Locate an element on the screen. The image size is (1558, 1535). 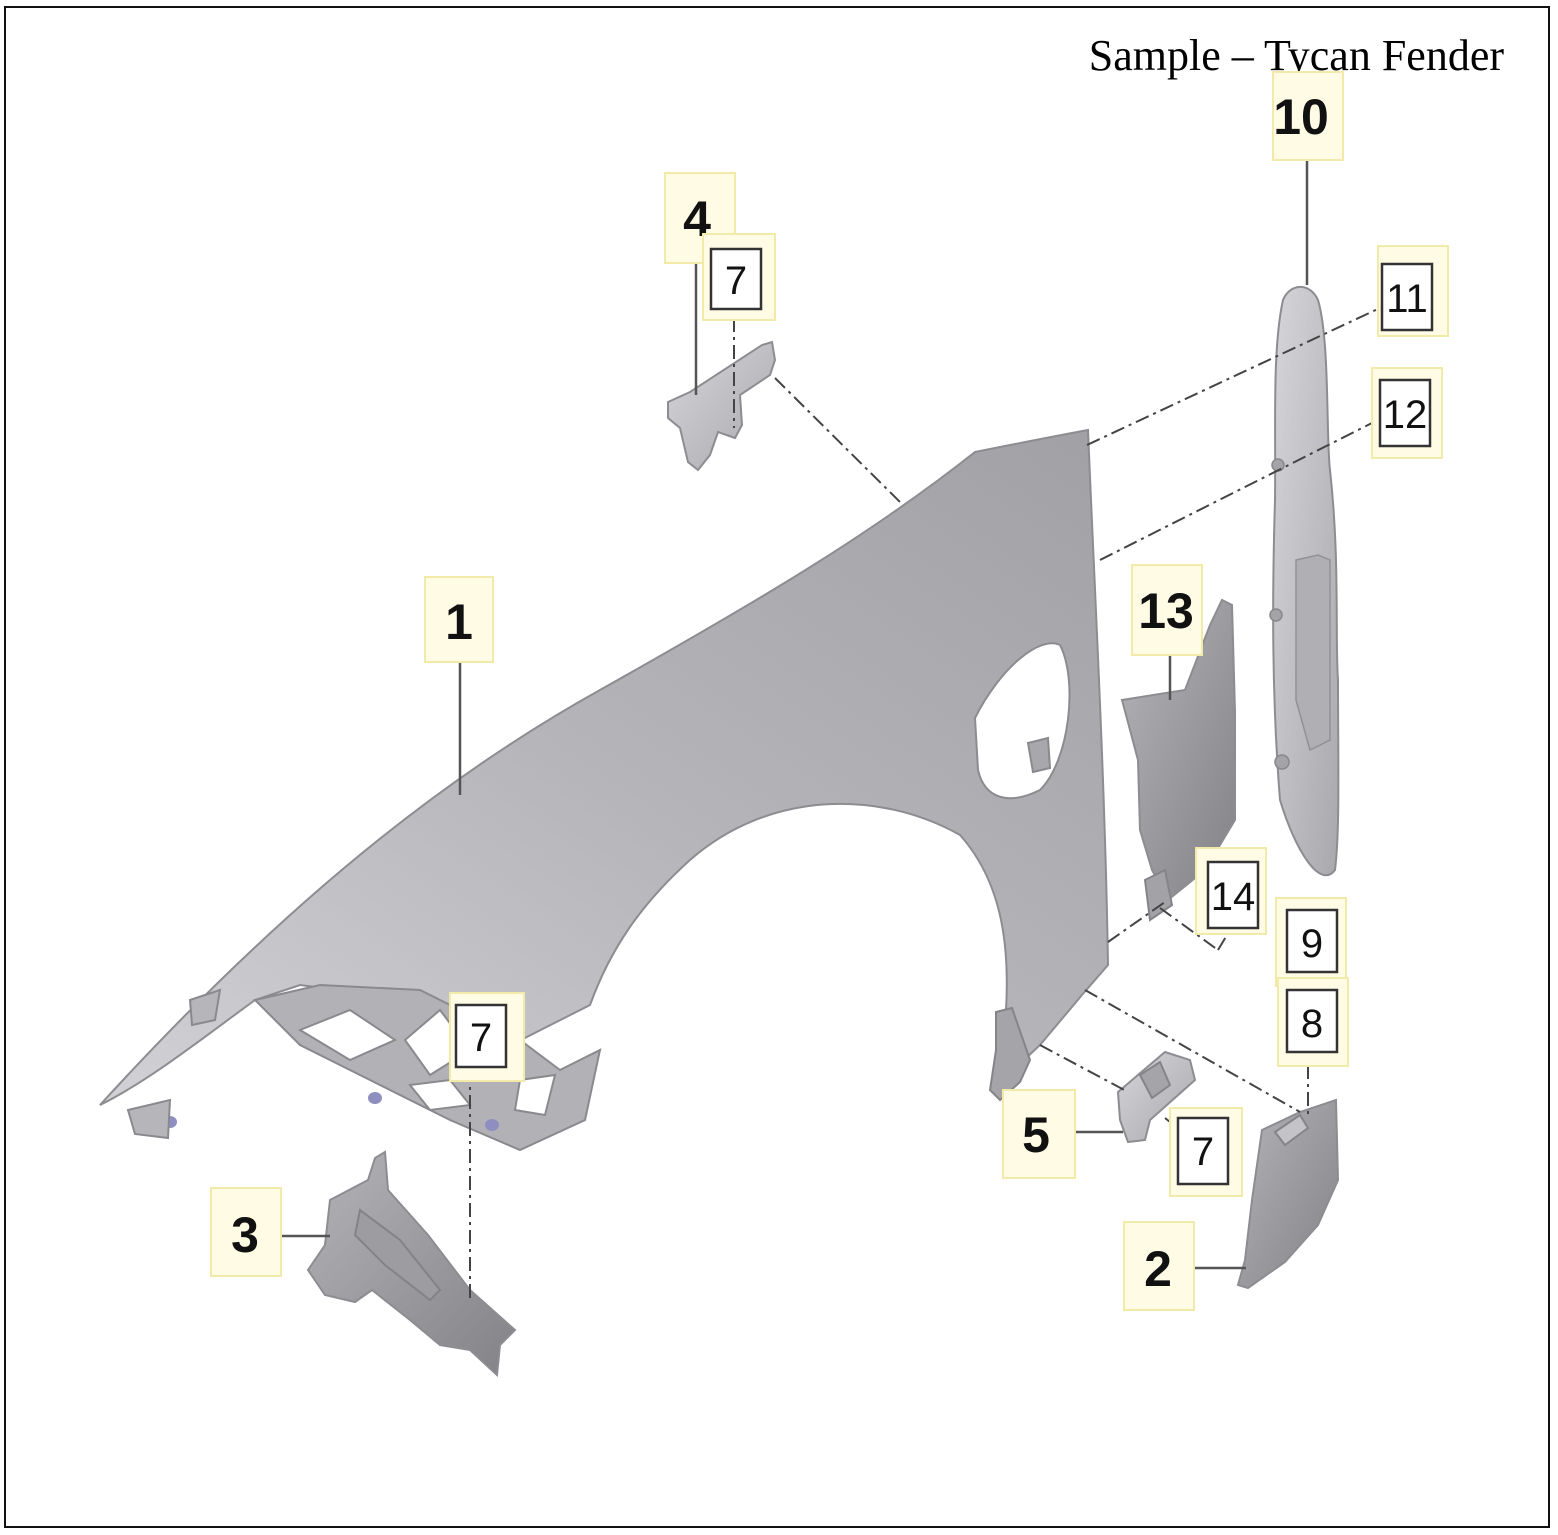
callout-3: 3 is located at coordinates (246, 1232).